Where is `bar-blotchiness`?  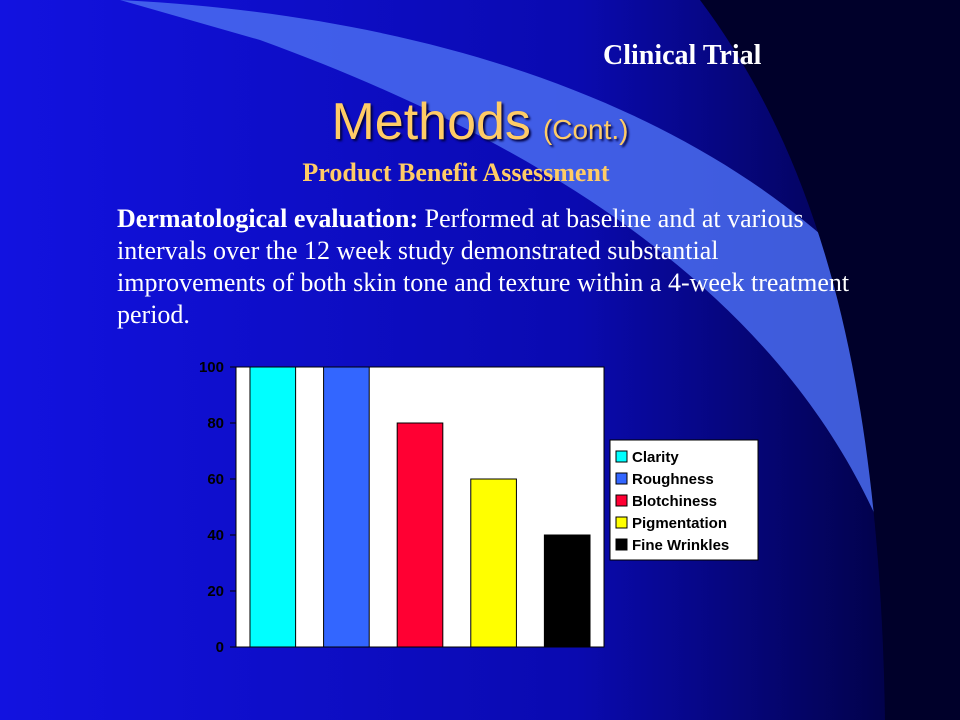 bar-blotchiness is located at coordinates (420, 535).